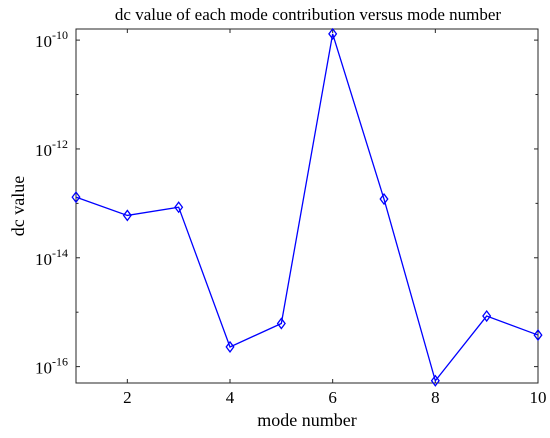 This screenshot has height=438, width=550. I want to click on x-tick-label: 2, so click(127, 397).